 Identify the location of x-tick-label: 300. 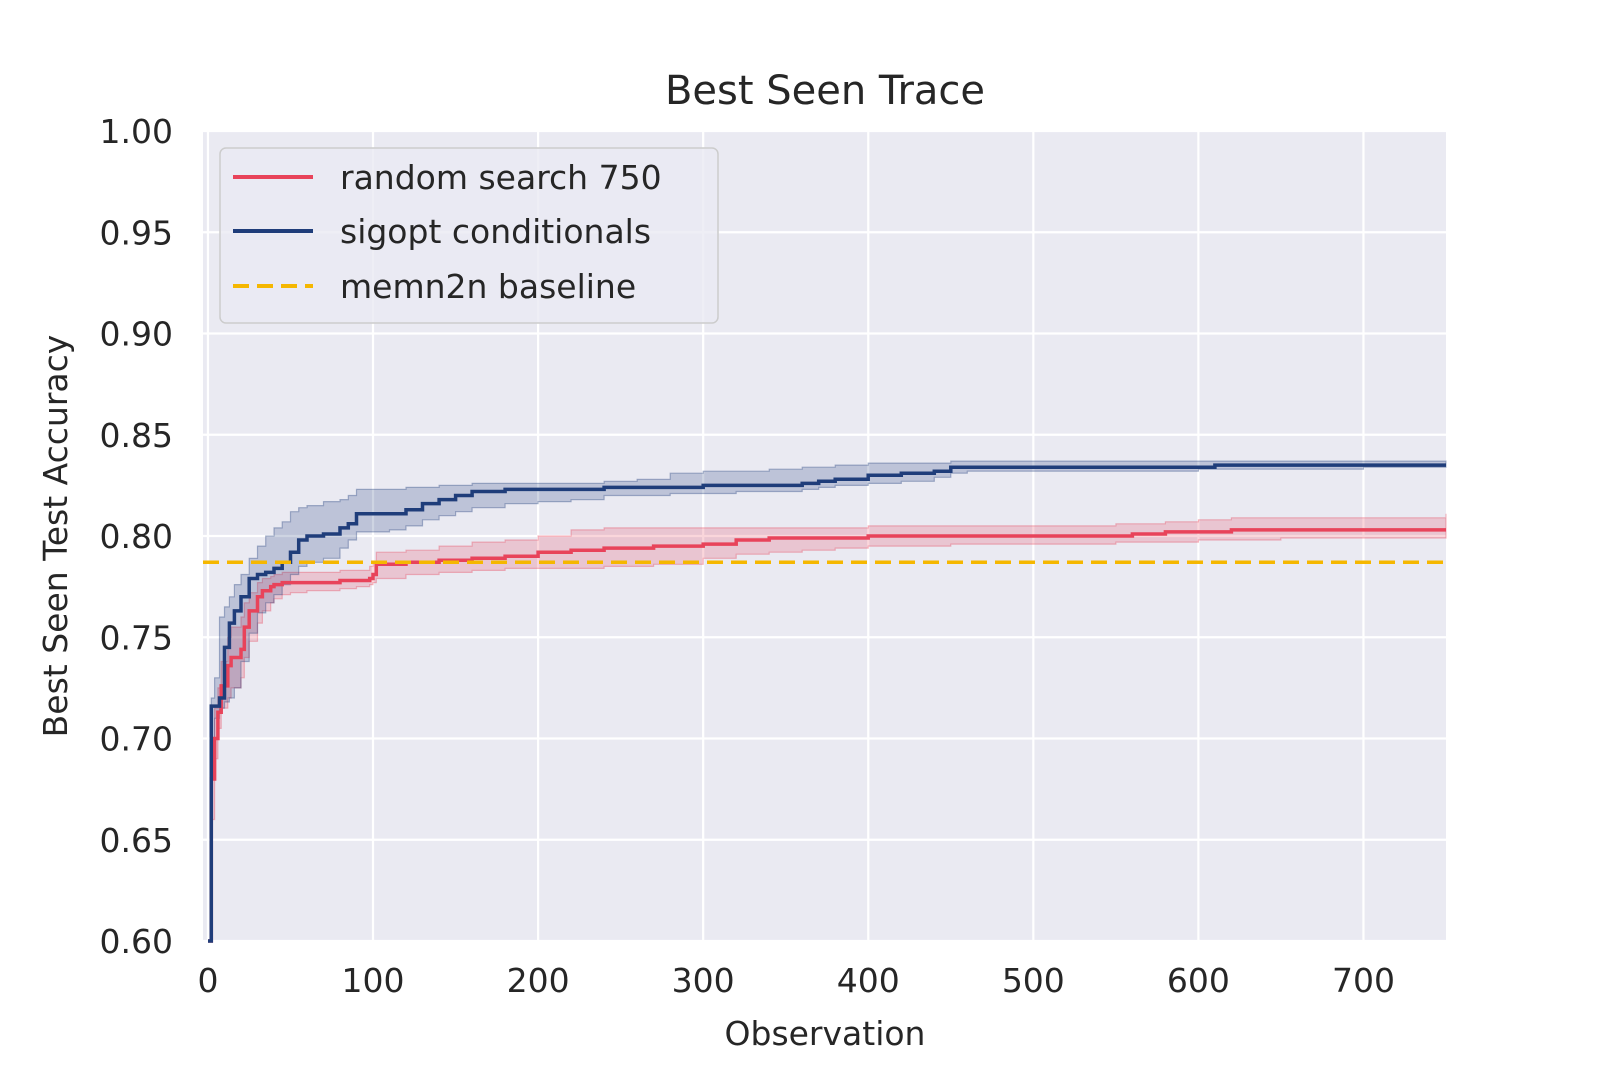
(703, 980).